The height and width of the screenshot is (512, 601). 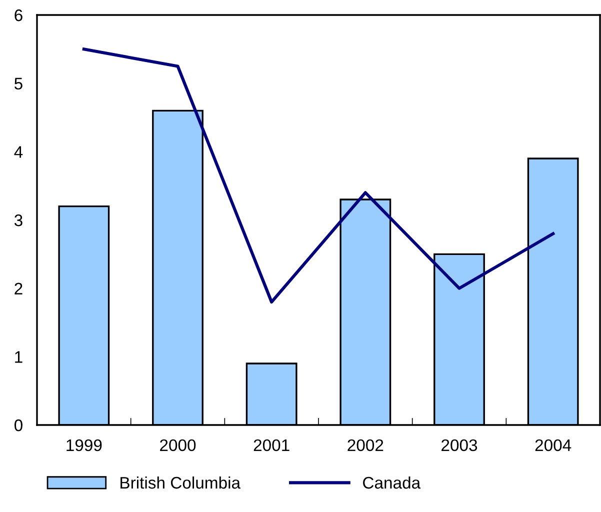 What do you see at coordinates (18, 357) in the screenshot?
I see `y-tick-label: 1` at bounding box center [18, 357].